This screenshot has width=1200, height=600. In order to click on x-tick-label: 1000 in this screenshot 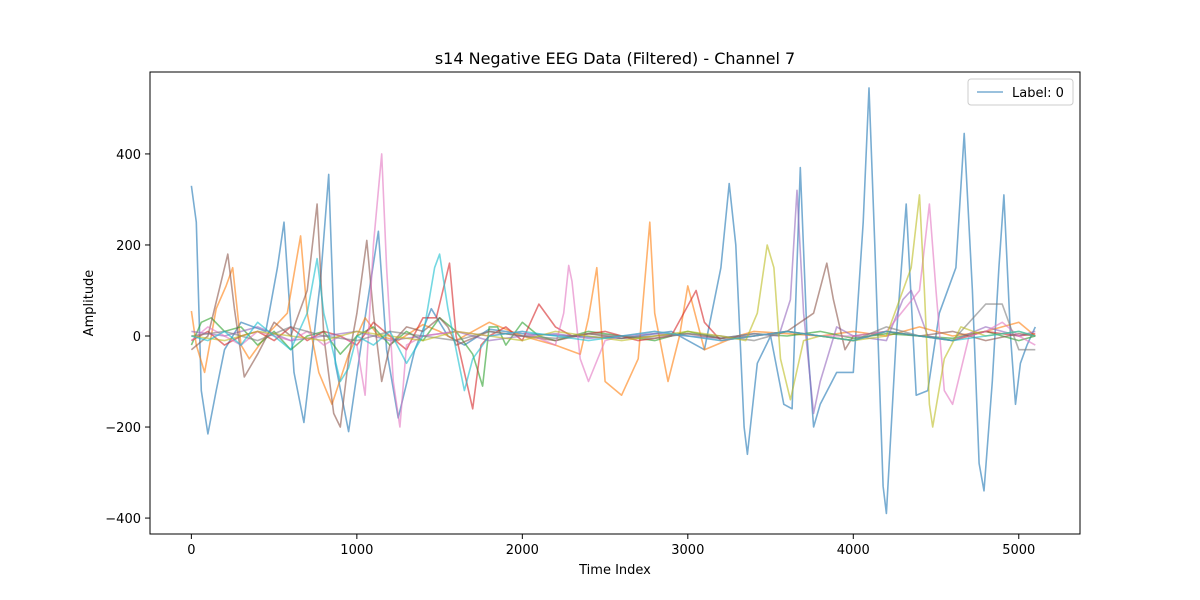, I will do `click(356, 550)`.